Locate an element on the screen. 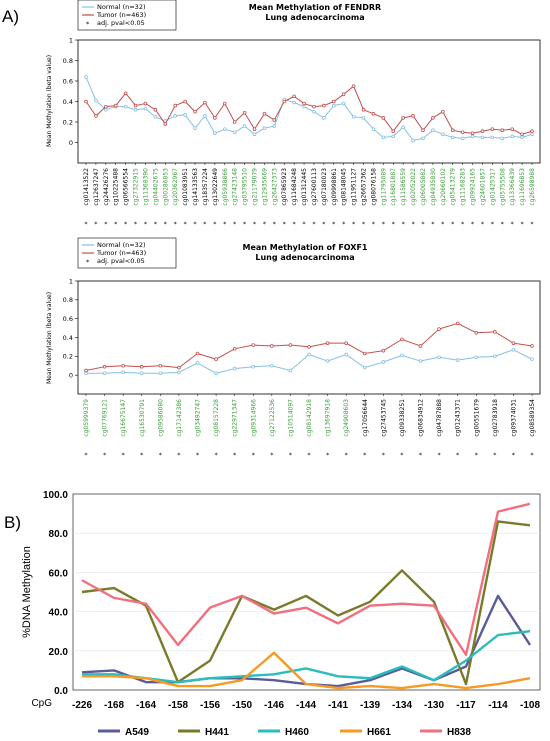  foxf1-xtick-label: cg02783918 is located at coordinates (495, 418).